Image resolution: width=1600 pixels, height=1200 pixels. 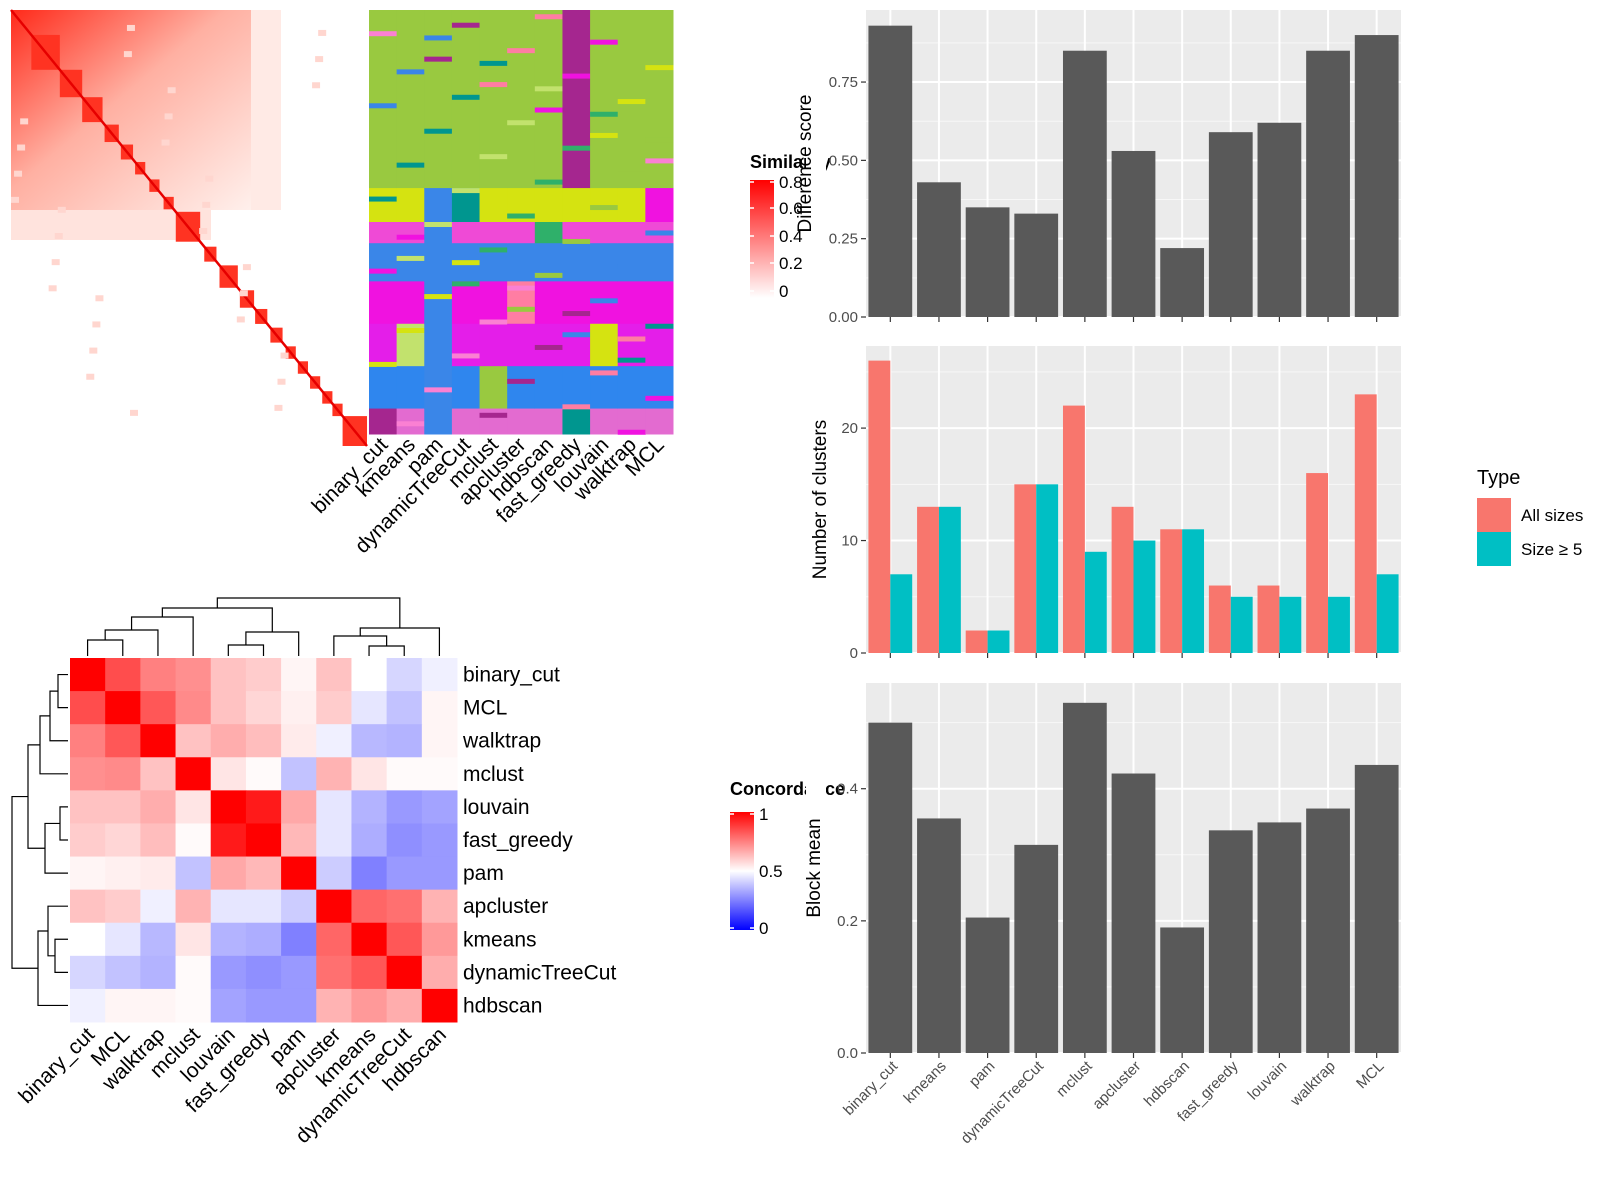 I want to click on concordance-row-label: pam, so click(x=483, y=873).